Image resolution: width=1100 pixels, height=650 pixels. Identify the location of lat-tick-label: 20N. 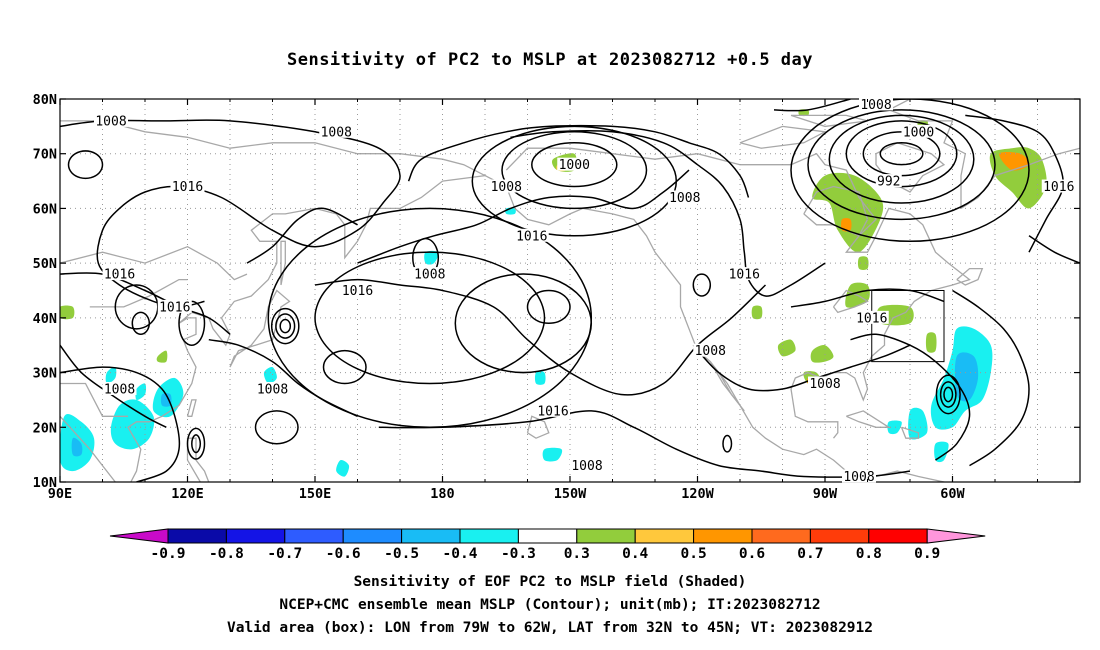
(45, 428).